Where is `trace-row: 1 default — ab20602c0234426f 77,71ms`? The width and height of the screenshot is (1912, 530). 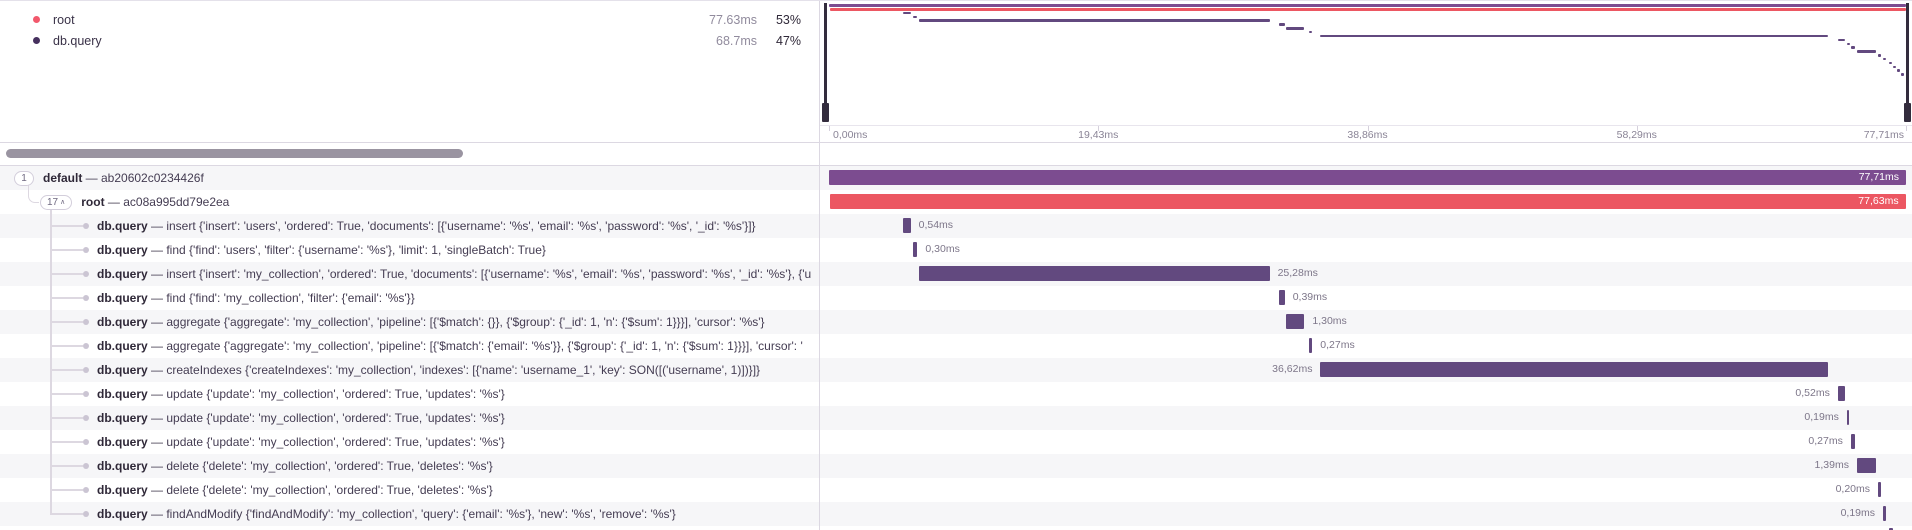 trace-row: 1 default — ab20602c0234426f 77,71ms is located at coordinates (956, 178).